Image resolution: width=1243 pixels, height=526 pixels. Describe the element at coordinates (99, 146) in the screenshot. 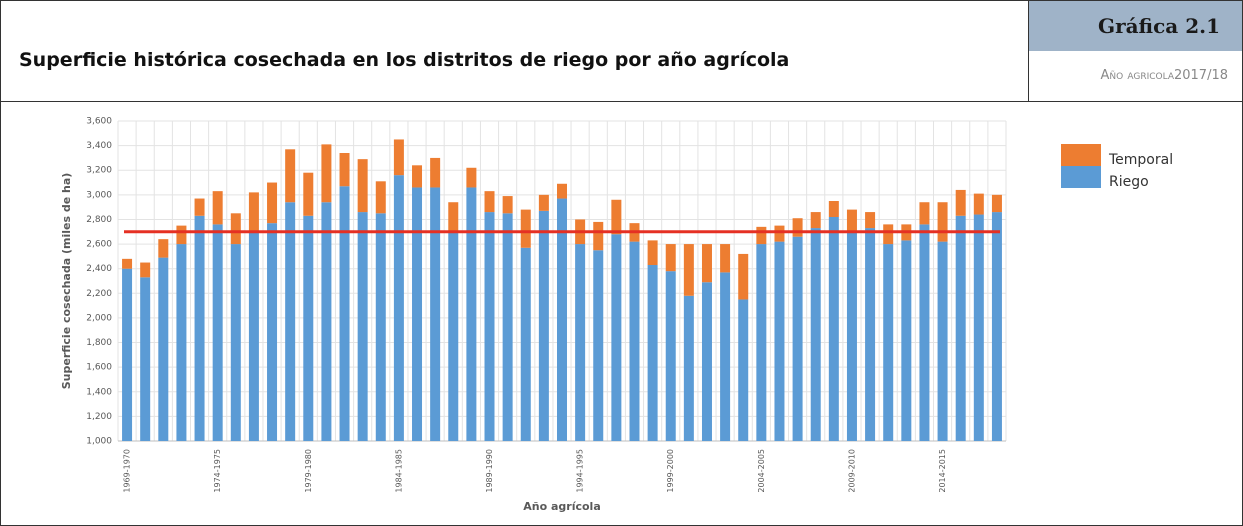

I see `y-tick-label: 3,400` at that location.